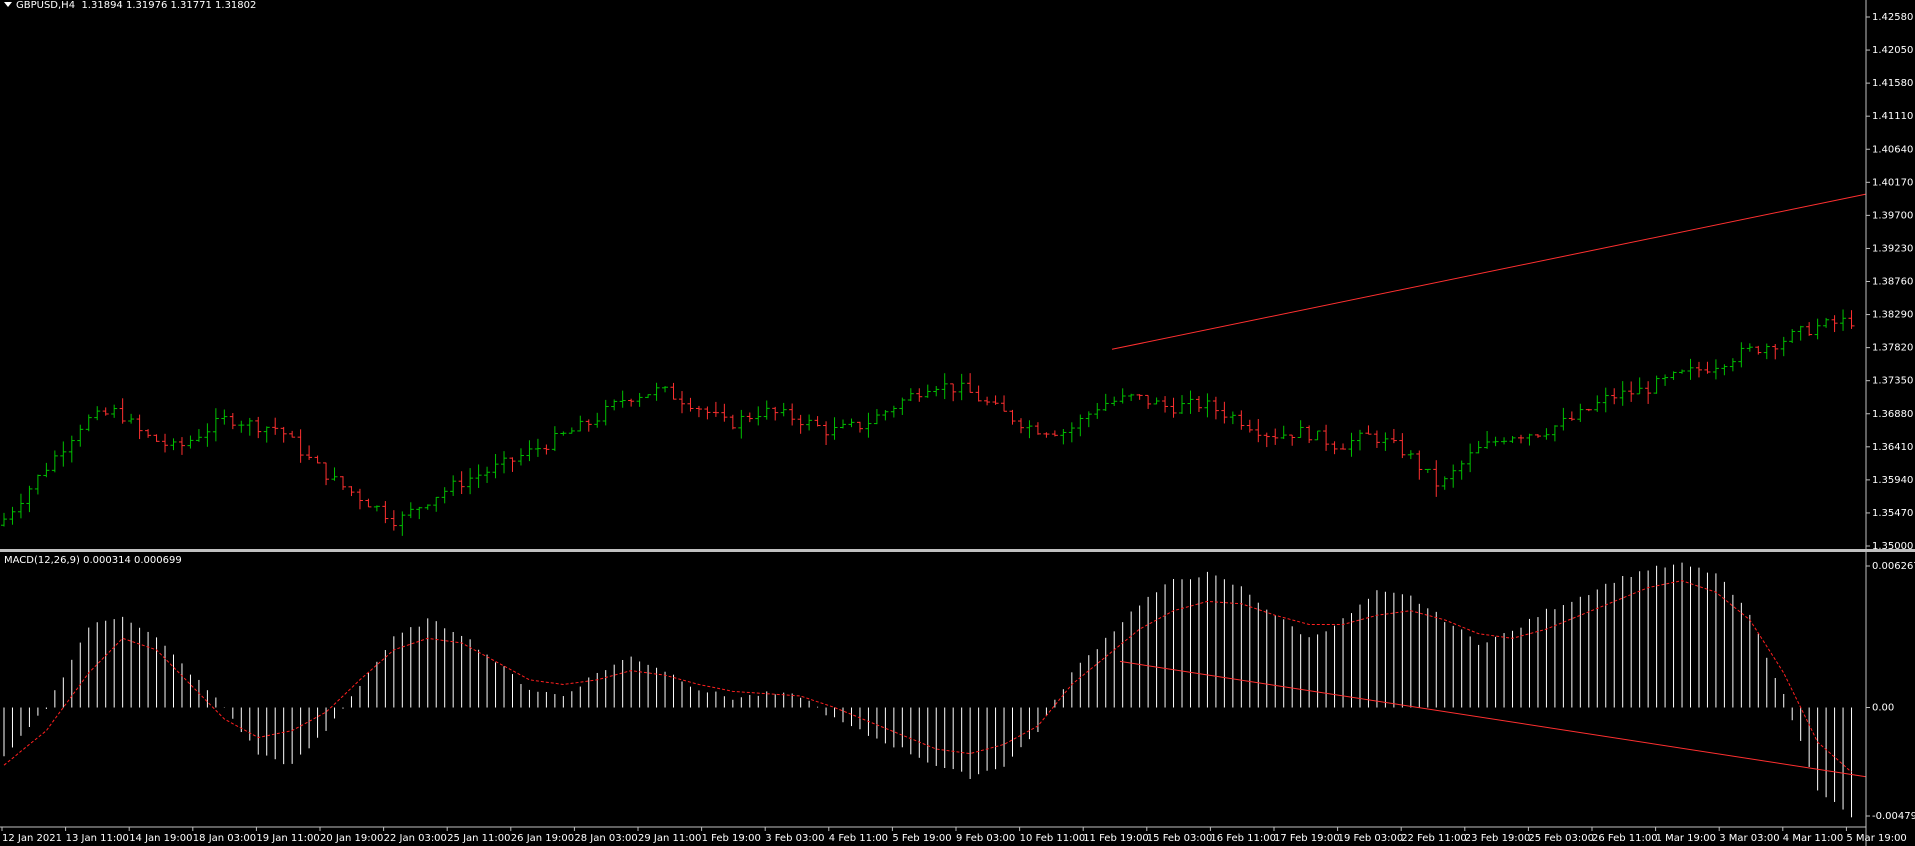 The height and width of the screenshot is (846, 1915). Describe the element at coordinates (1892, 248) in the screenshot. I see `y-tick-label: 1.39230` at that location.